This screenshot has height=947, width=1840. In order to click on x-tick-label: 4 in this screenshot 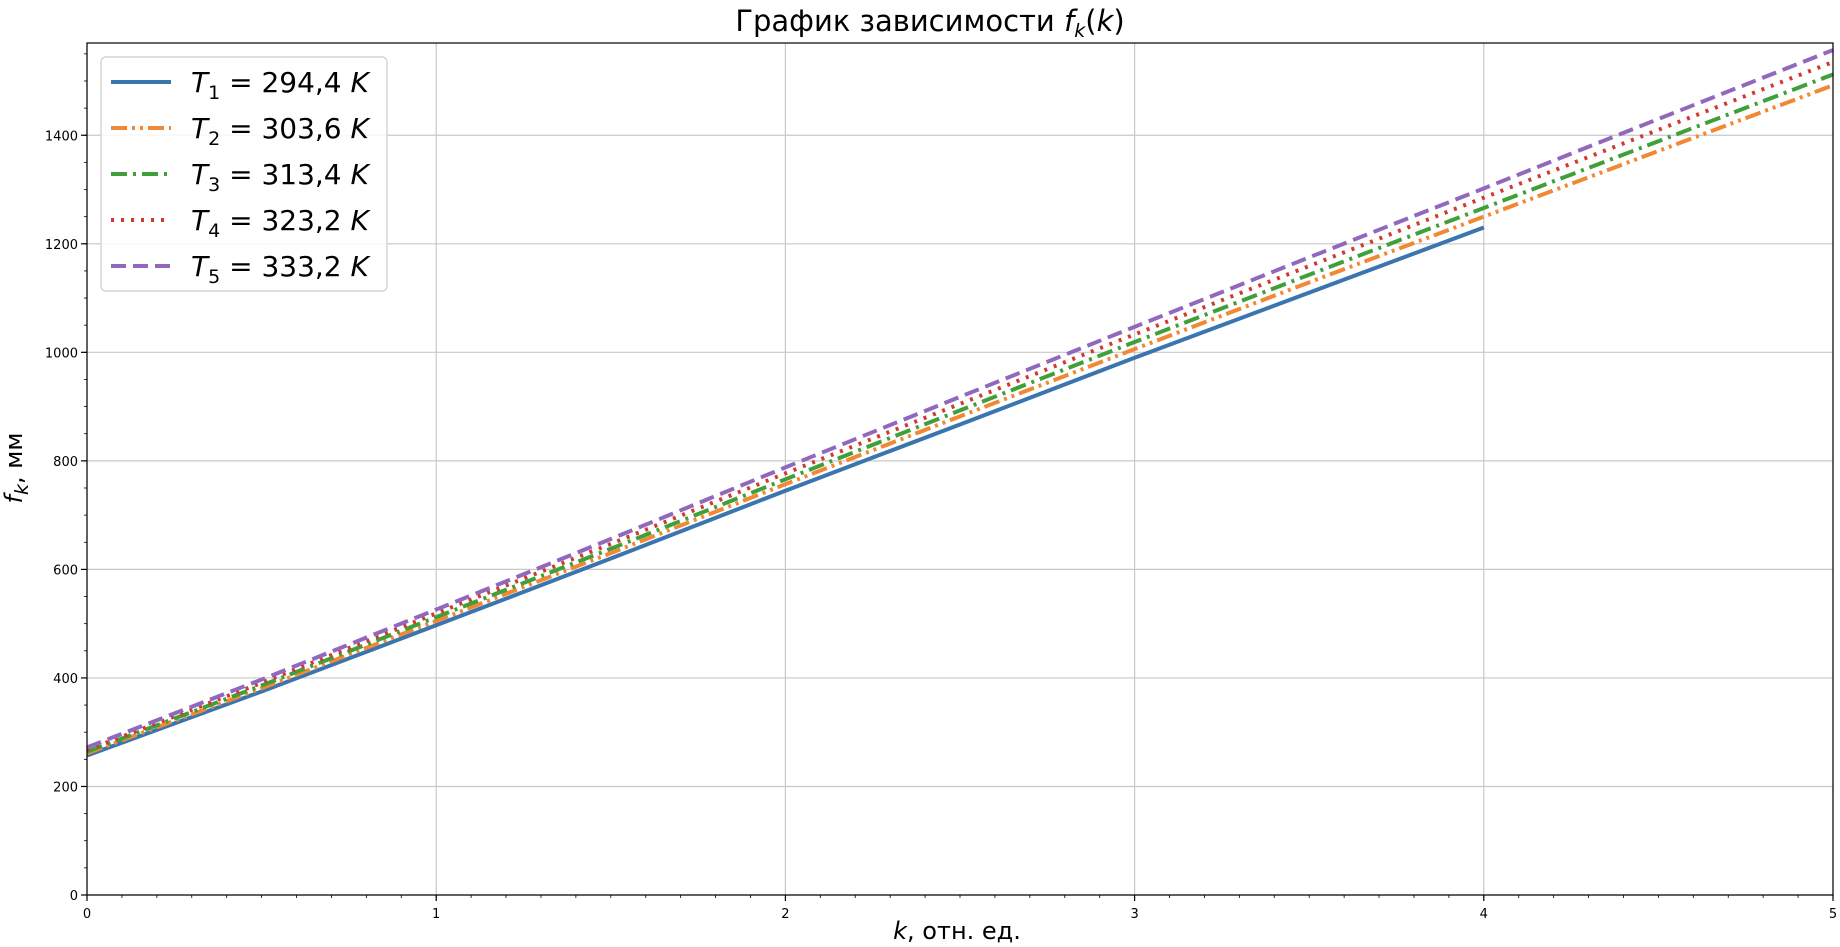, I will do `click(1484, 914)`.